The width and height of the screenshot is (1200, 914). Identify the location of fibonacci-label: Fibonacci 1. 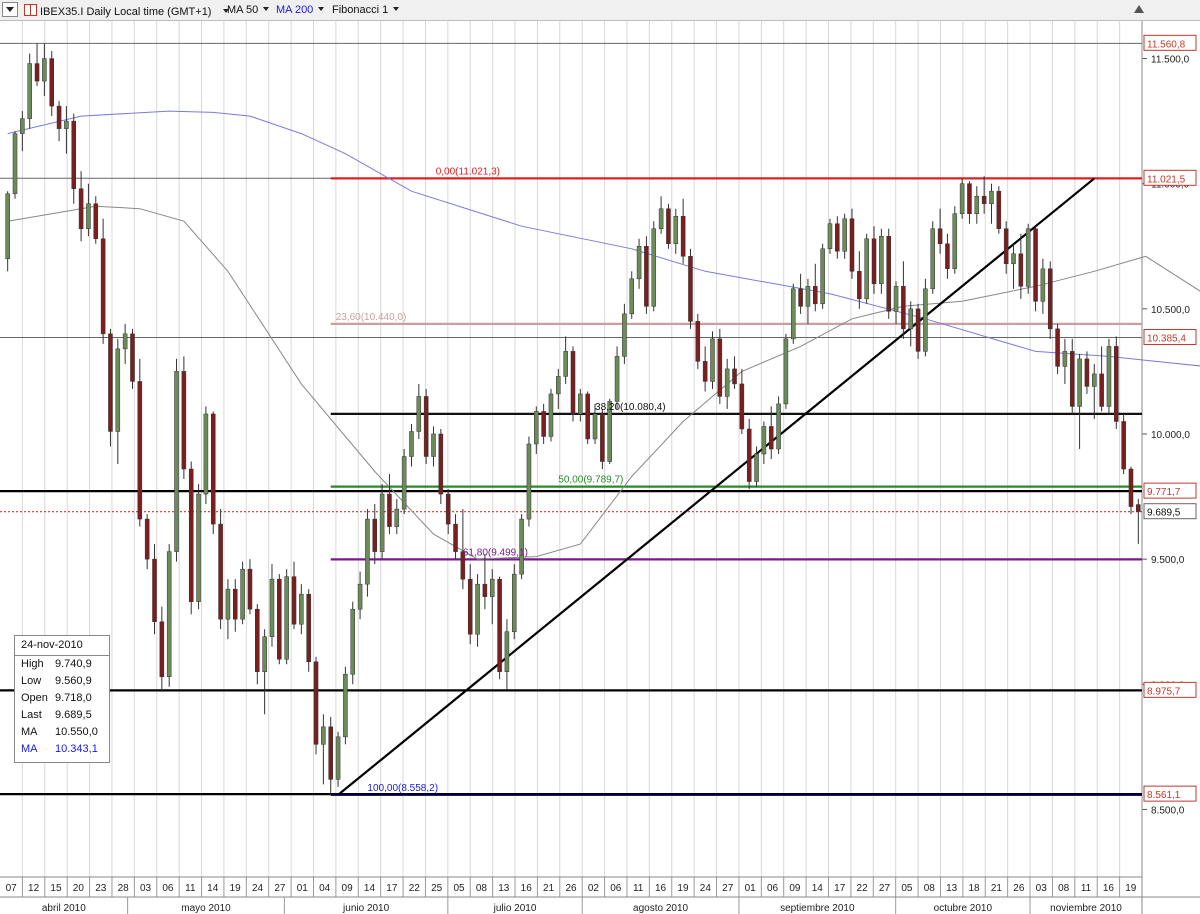
(360, 10).